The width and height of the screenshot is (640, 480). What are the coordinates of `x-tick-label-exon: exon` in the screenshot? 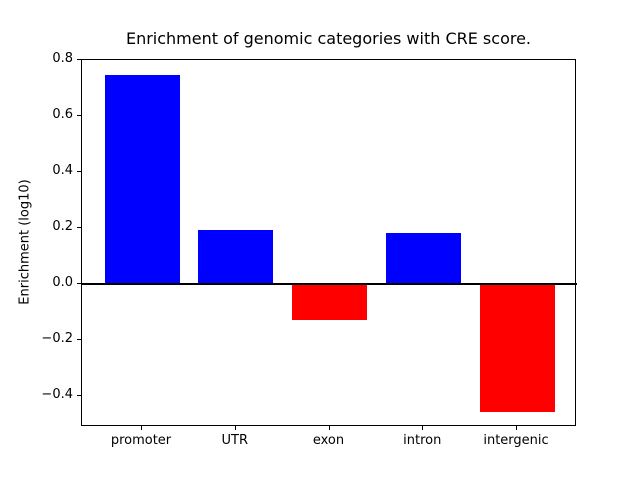 It's located at (328, 440).